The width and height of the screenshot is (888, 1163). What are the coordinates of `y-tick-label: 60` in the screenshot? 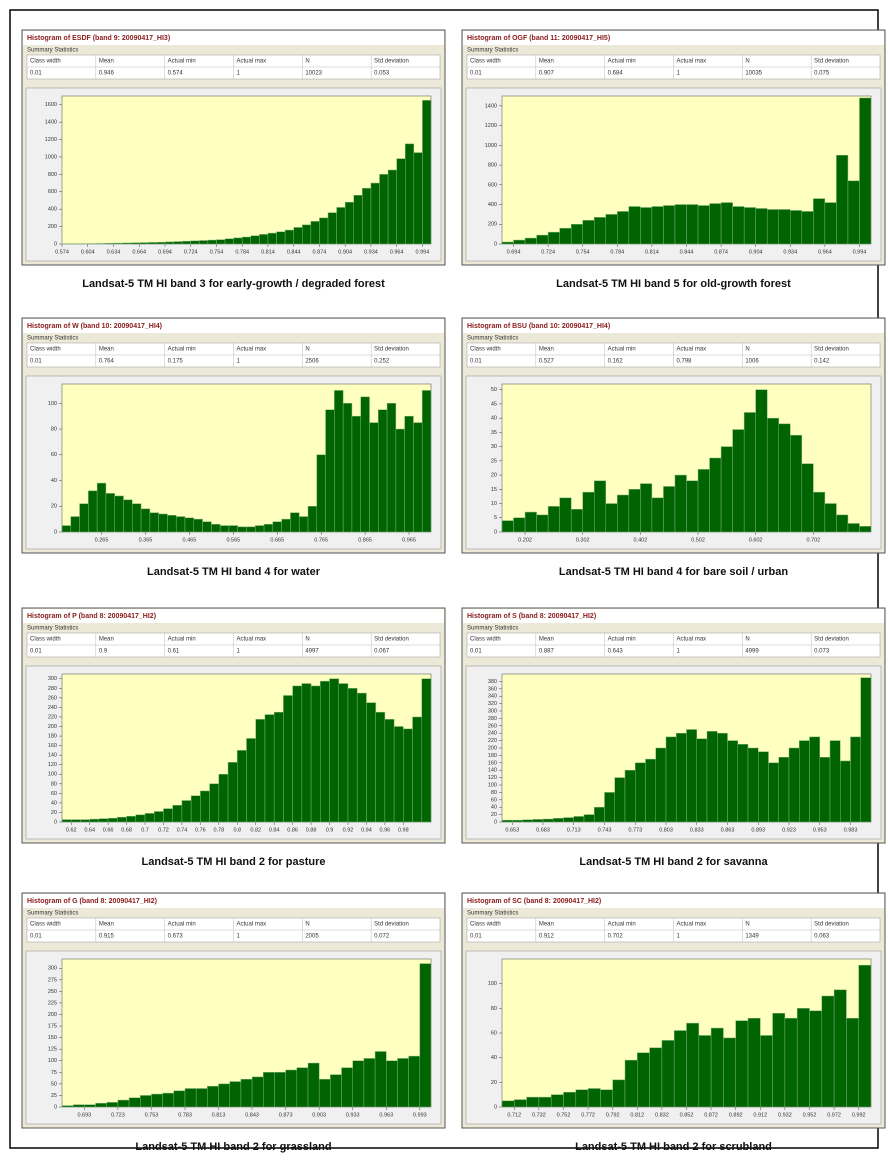 It's located at (54, 455).